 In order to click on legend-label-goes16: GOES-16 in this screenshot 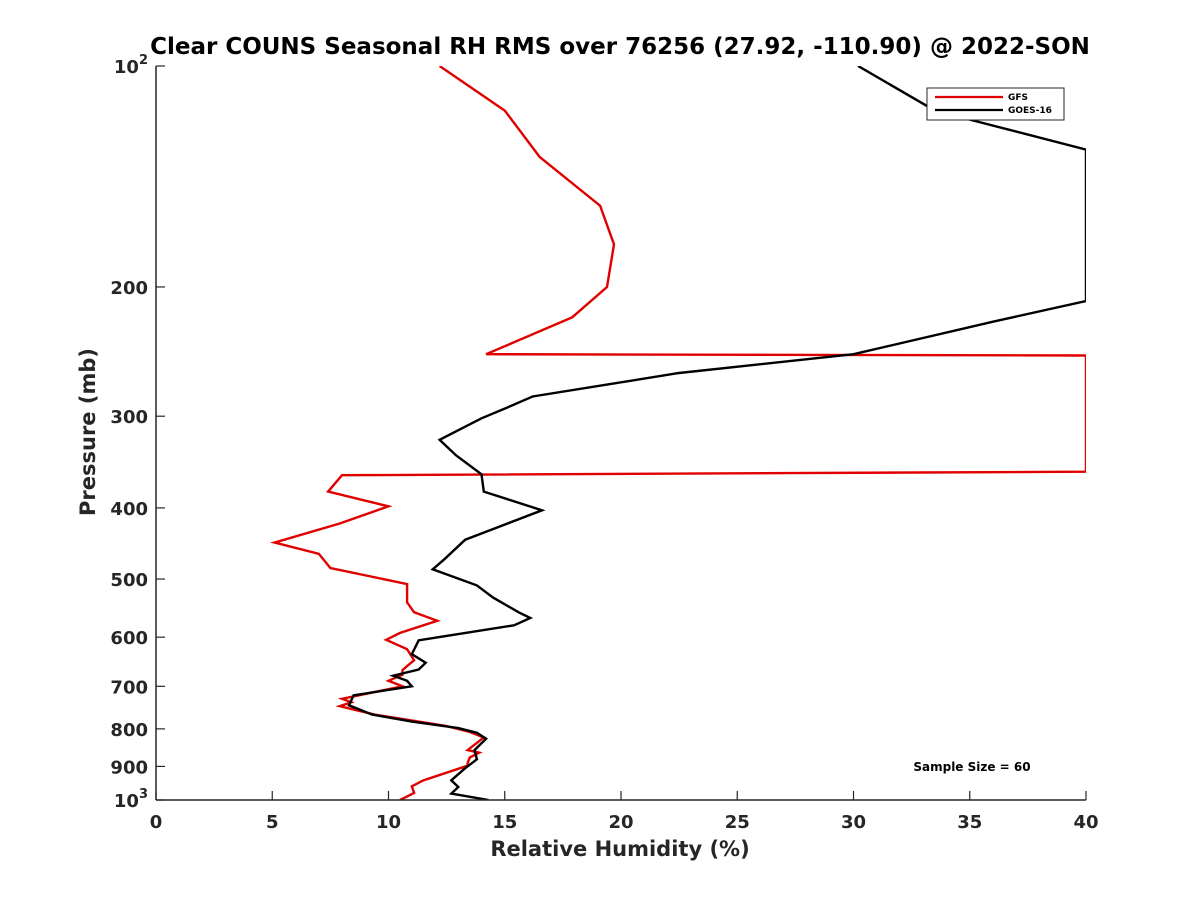, I will do `click(1030, 111)`.